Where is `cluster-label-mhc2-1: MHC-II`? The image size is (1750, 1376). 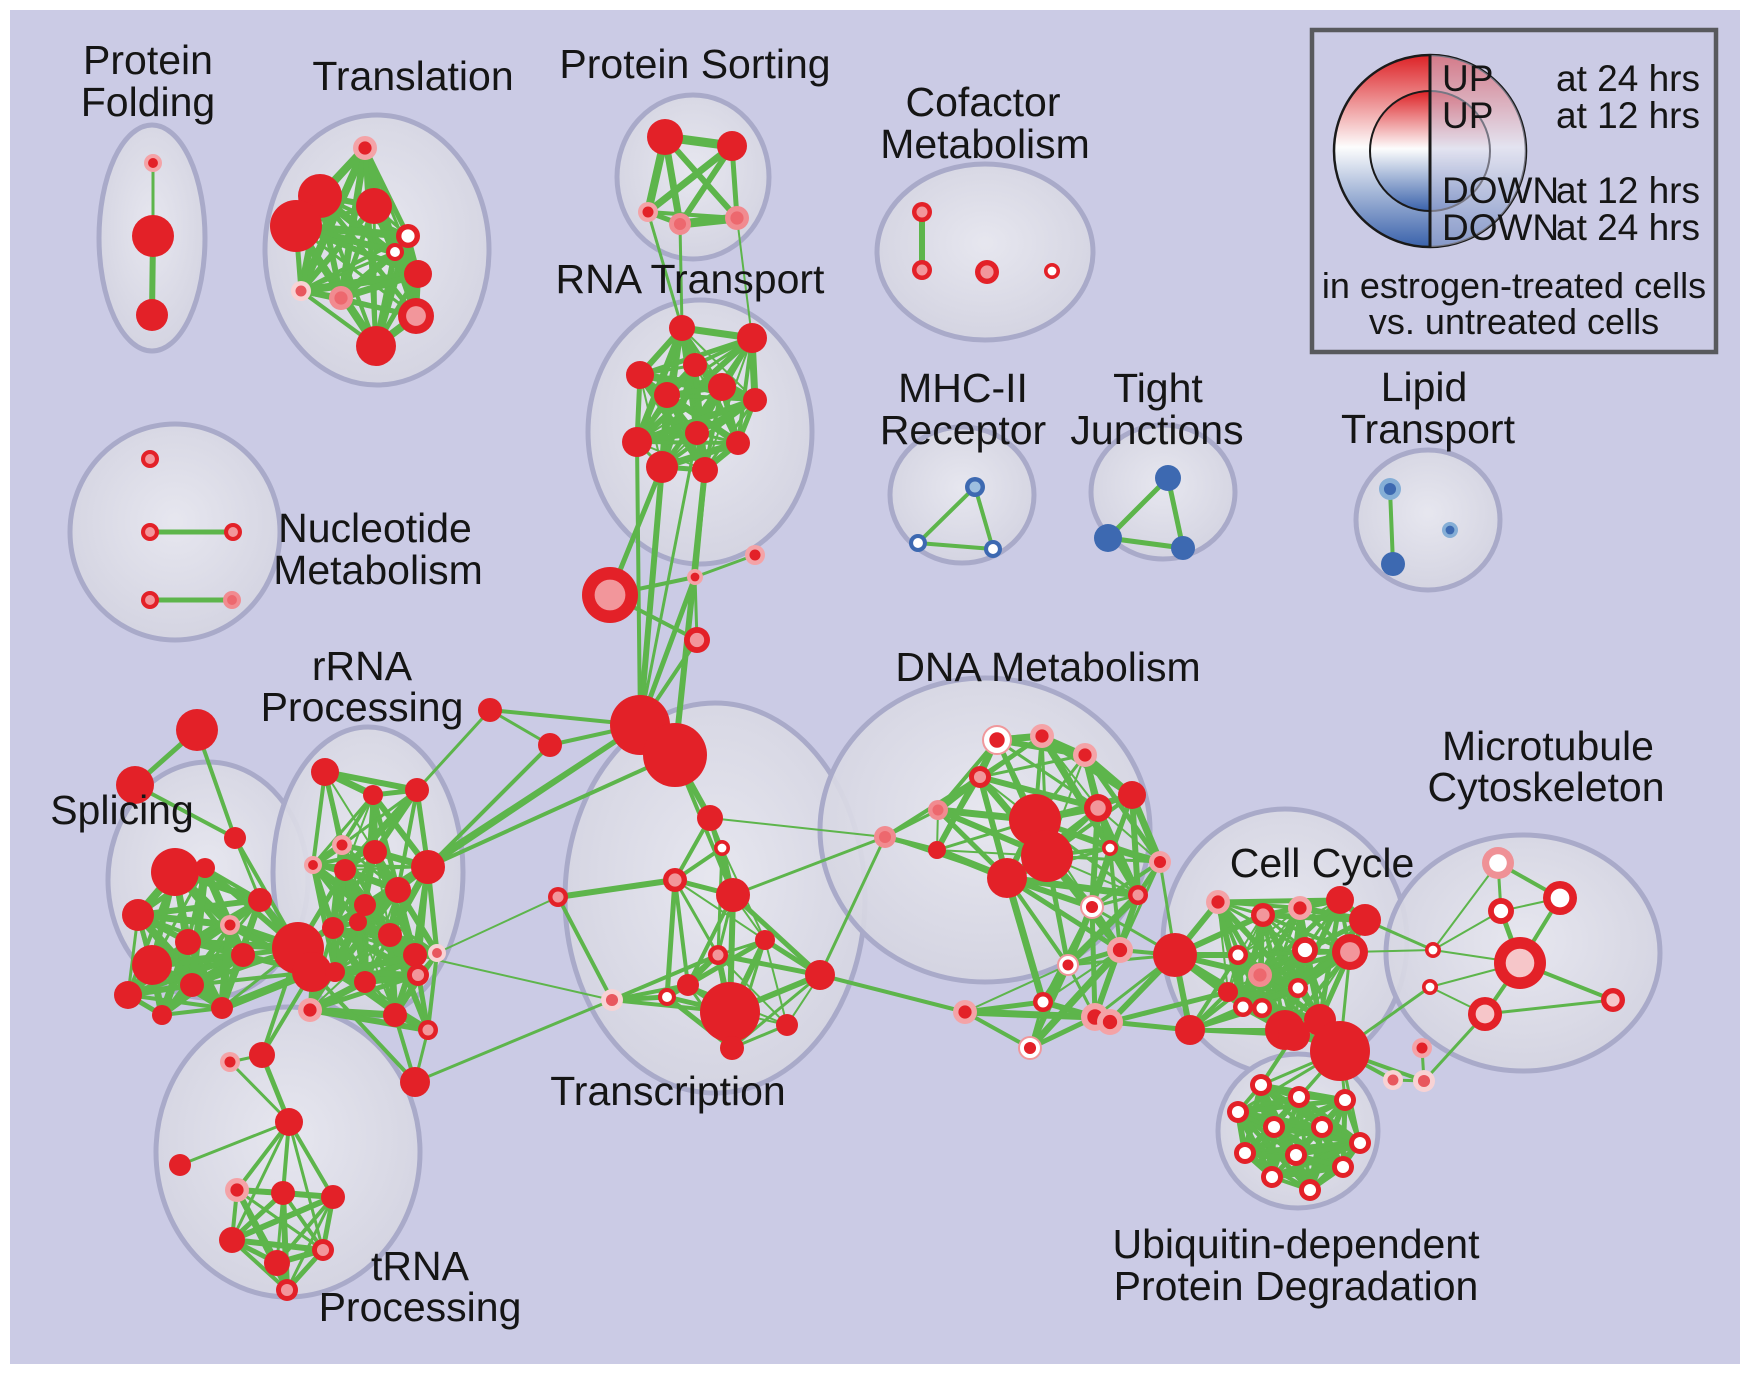 cluster-label-mhc2-1: MHC-II is located at coordinates (963, 388).